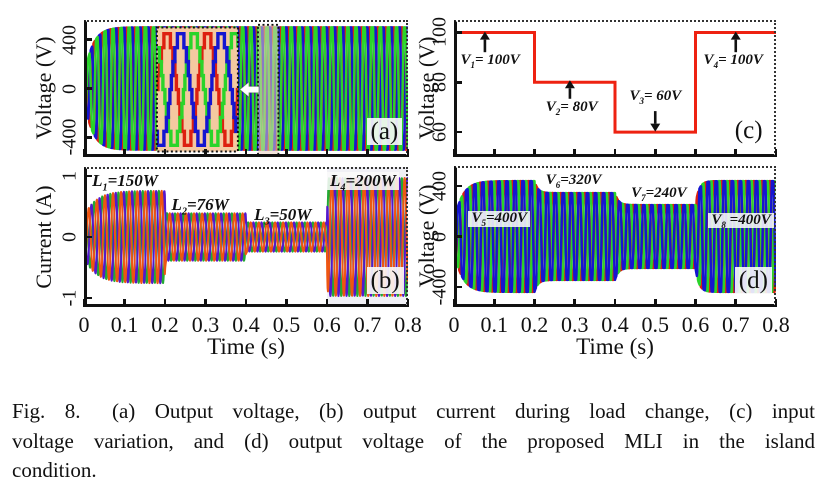 This screenshot has height=496, width=828. Describe the element at coordinates (741, 220) in the screenshot. I see `annotation-V8: V8 =400V` at that location.